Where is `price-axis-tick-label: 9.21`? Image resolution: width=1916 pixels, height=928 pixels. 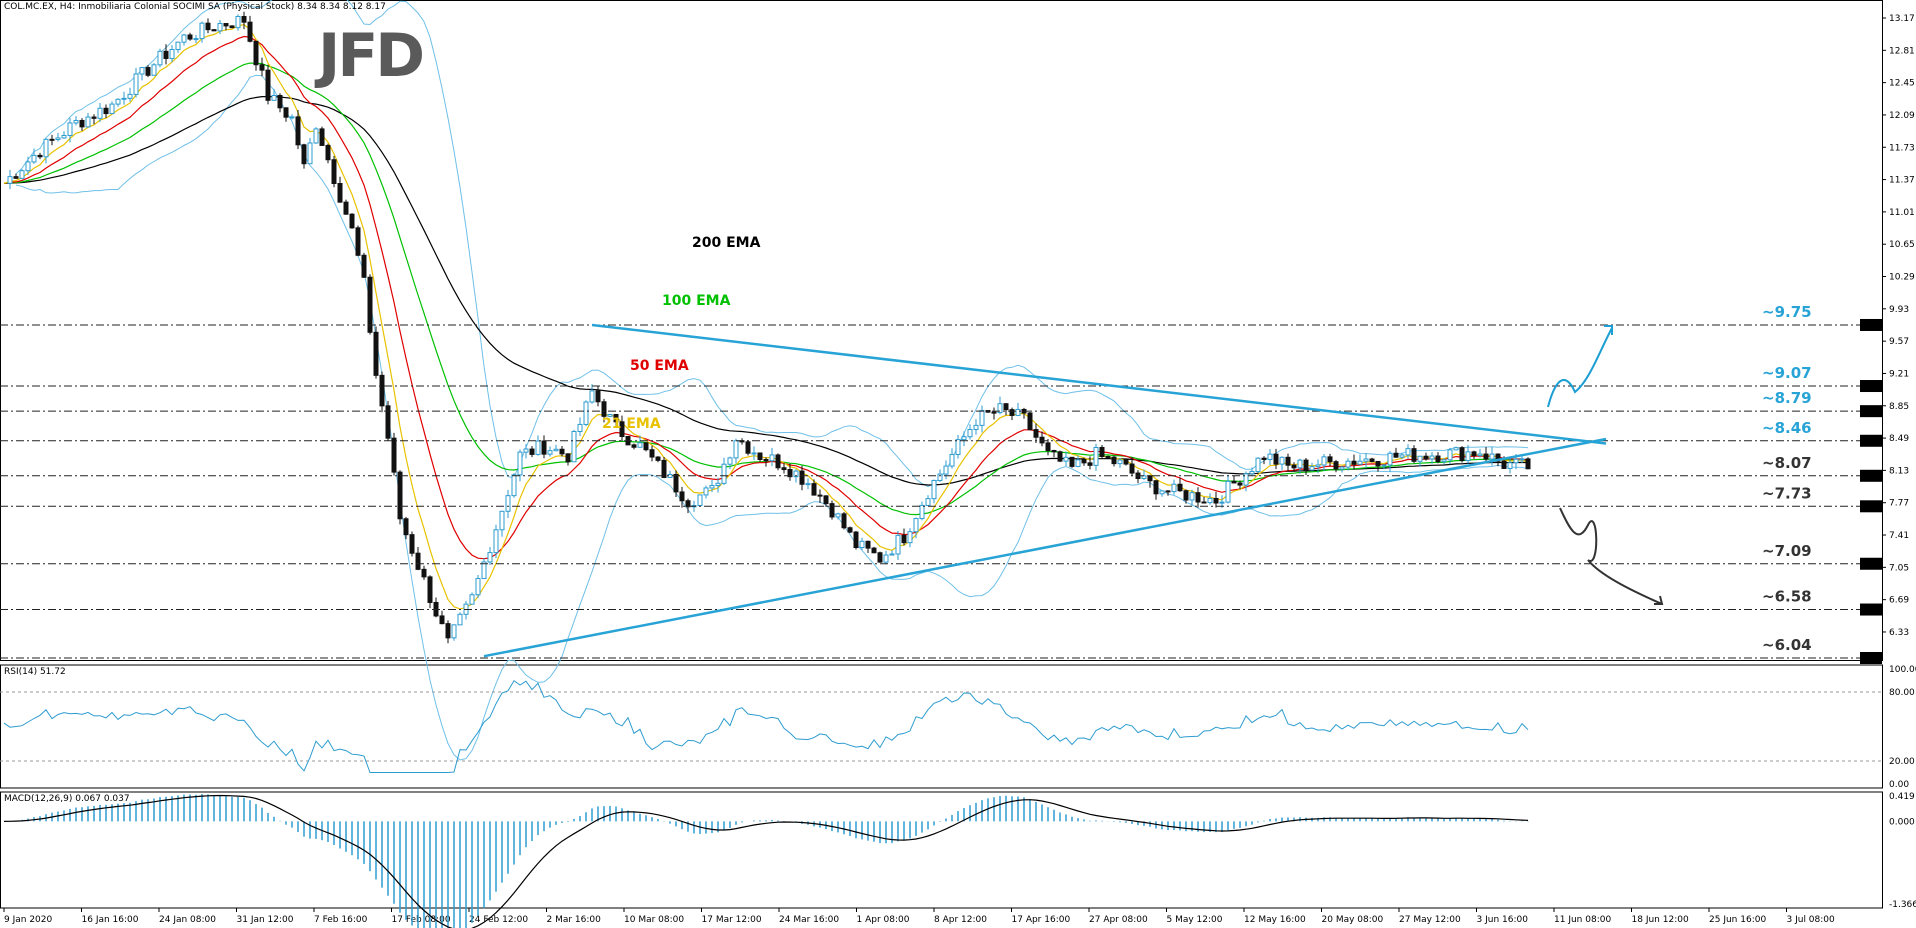
price-axis-tick-label: 9.21 is located at coordinates (1899, 374).